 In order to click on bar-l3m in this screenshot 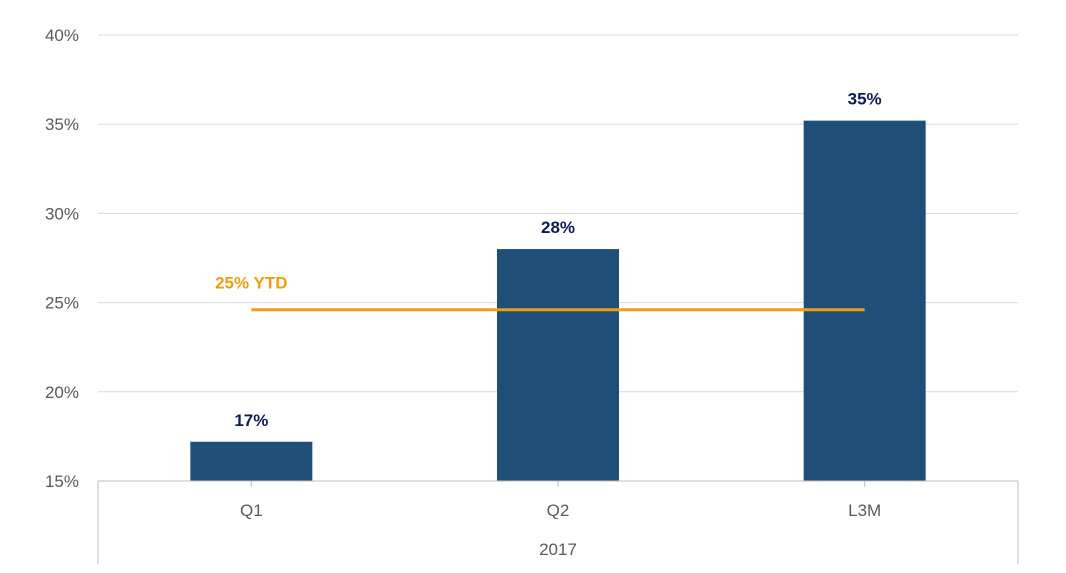, I will do `click(864, 301)`.